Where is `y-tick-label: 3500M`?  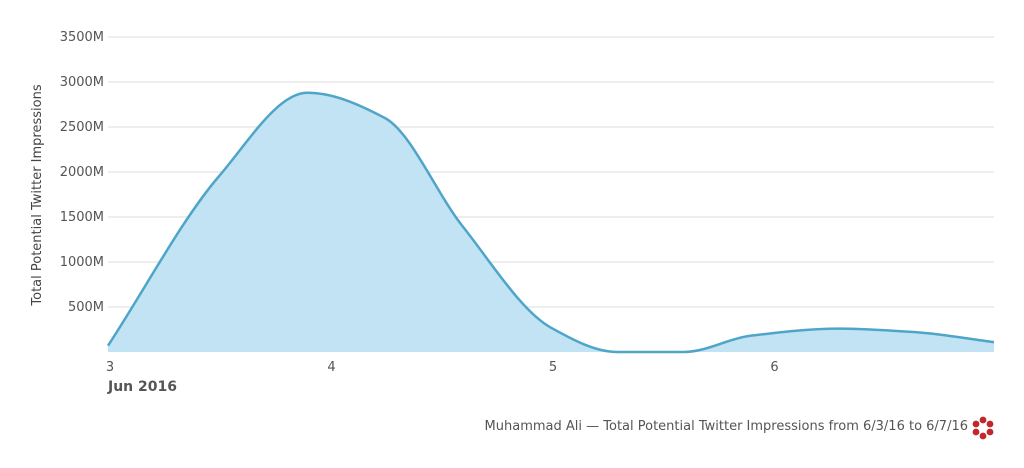 y-tick-label: 3500M is located at coordinates (82, 37).